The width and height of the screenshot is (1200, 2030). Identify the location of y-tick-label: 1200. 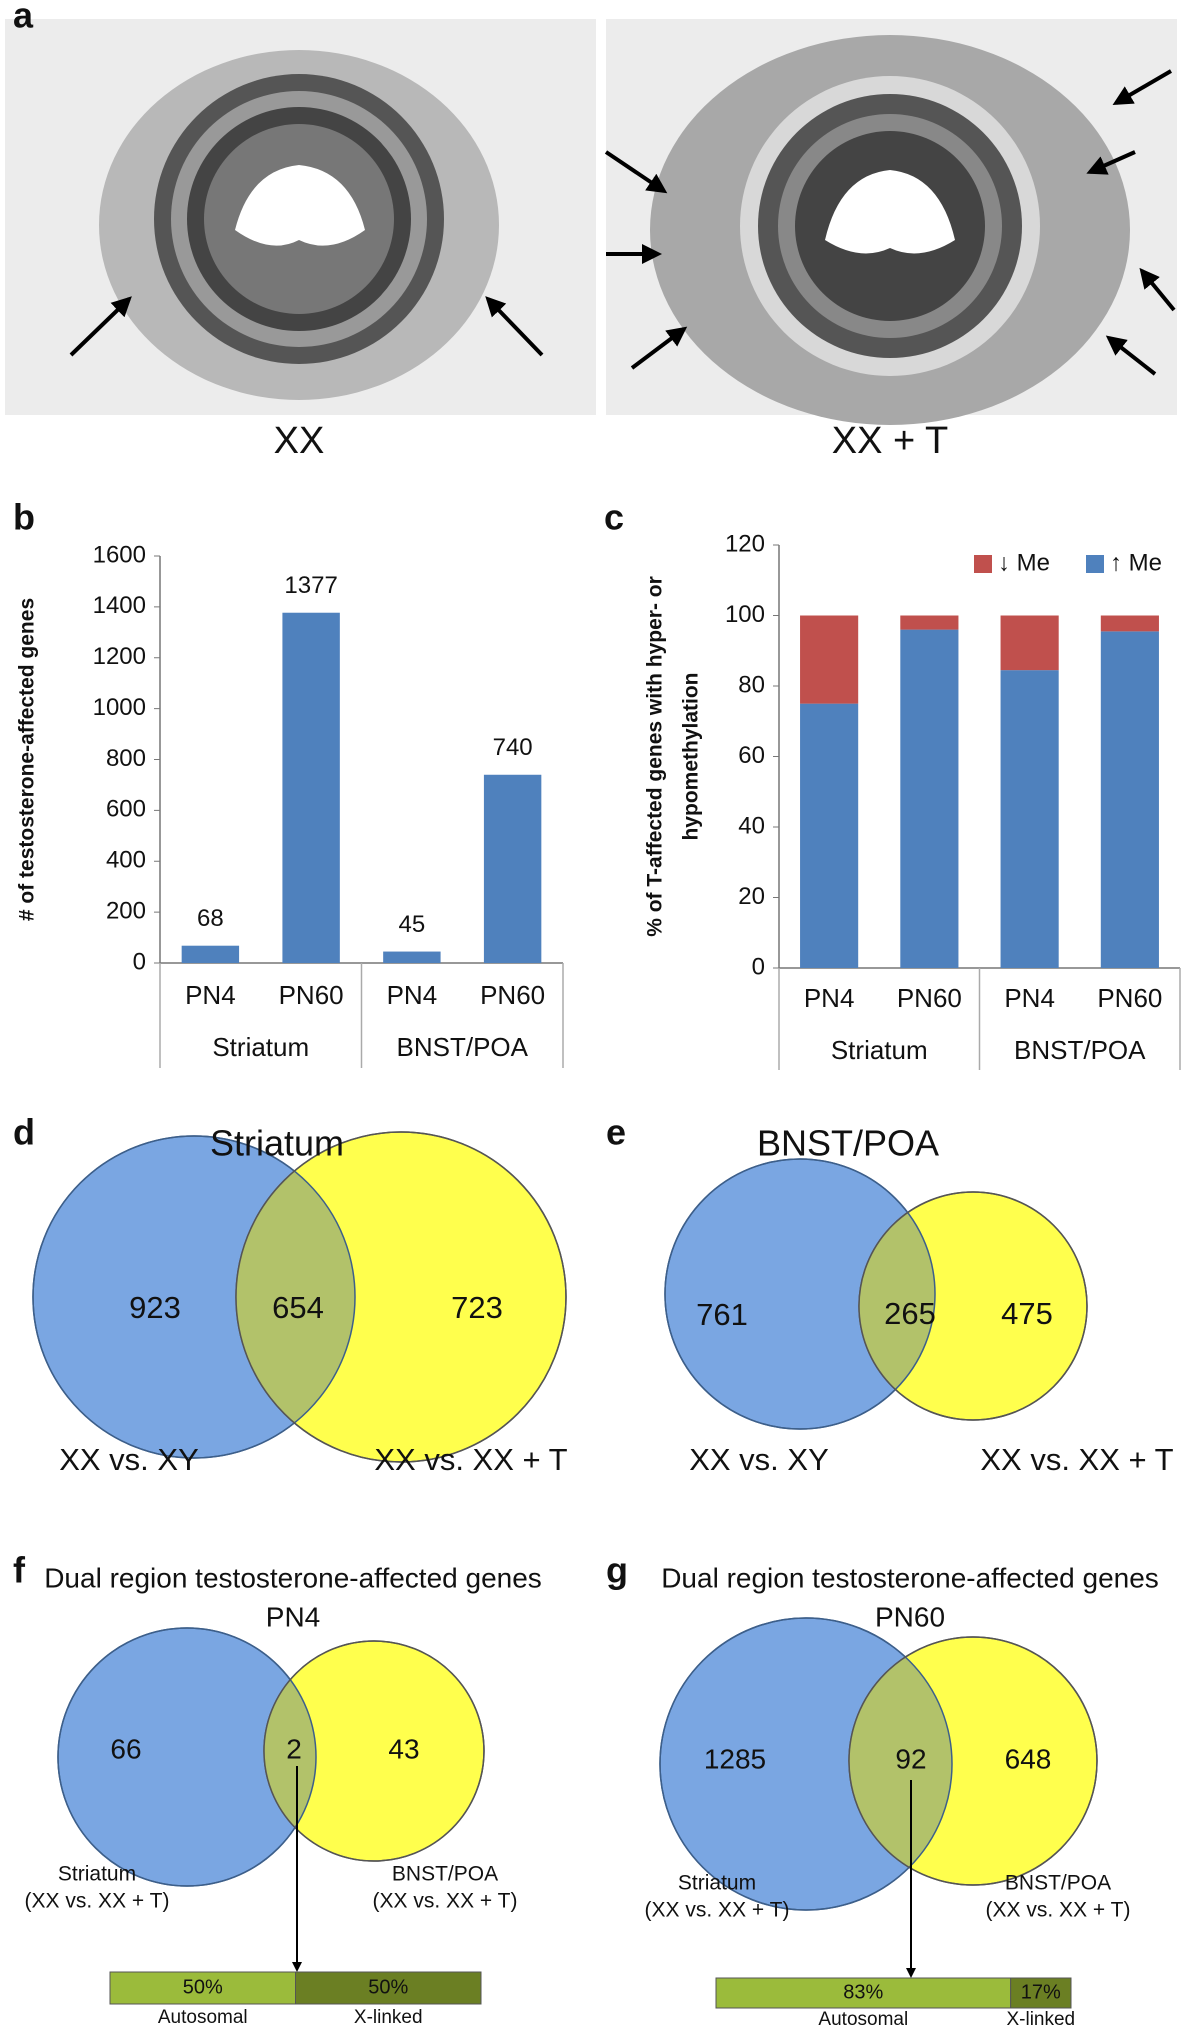
(119, 656).